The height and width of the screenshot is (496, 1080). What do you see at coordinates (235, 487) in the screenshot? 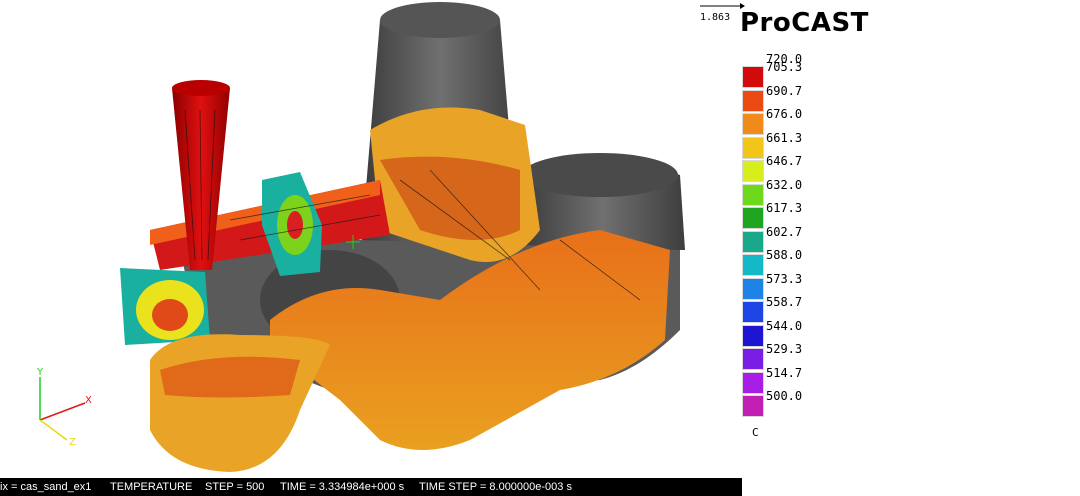
I see `status-step: STEP = 500` at bounding box center [235, 487].